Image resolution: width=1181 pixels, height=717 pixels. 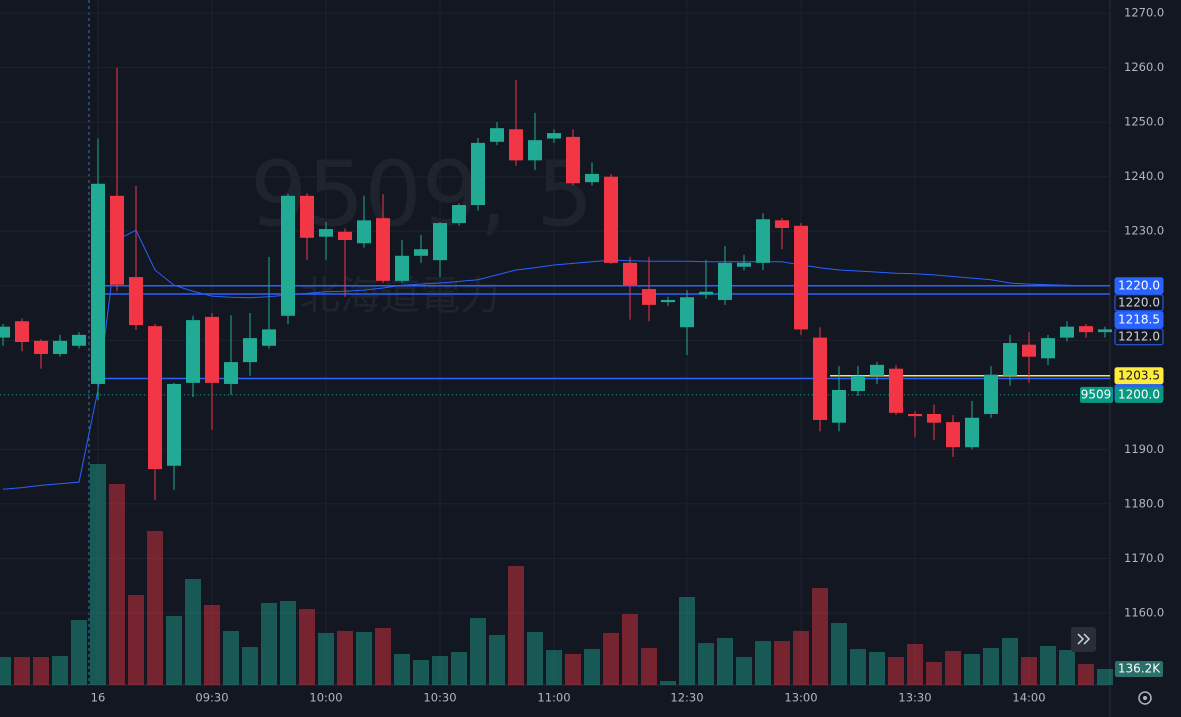 What do you see at coordinates (1096, 394) in the screenshot?
I see `symbol-box` at bounding box center [1096, 394].